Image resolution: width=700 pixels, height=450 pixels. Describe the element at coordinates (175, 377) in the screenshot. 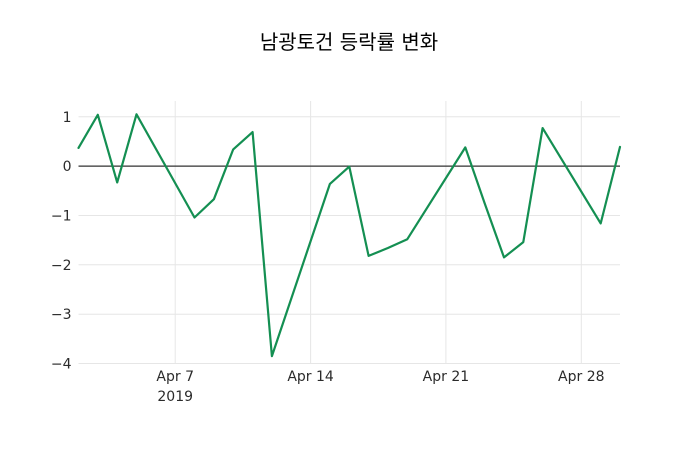

I see `x-tick-label: Apr 7` at that location.